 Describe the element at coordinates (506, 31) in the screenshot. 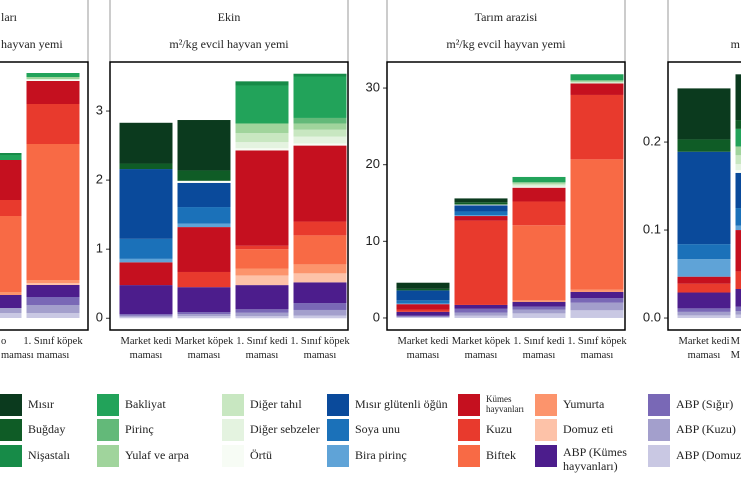

I see `strip-header` at that location.